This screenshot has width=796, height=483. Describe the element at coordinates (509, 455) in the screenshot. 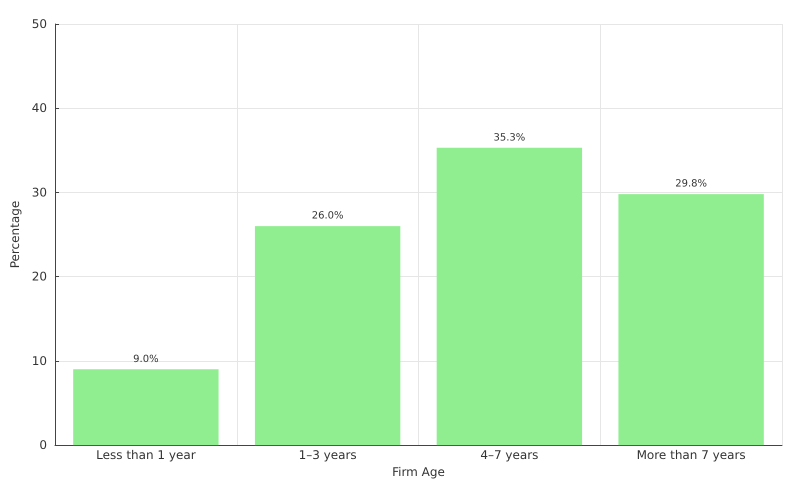

I see `x-tick-label: 4–7 years` at that location.